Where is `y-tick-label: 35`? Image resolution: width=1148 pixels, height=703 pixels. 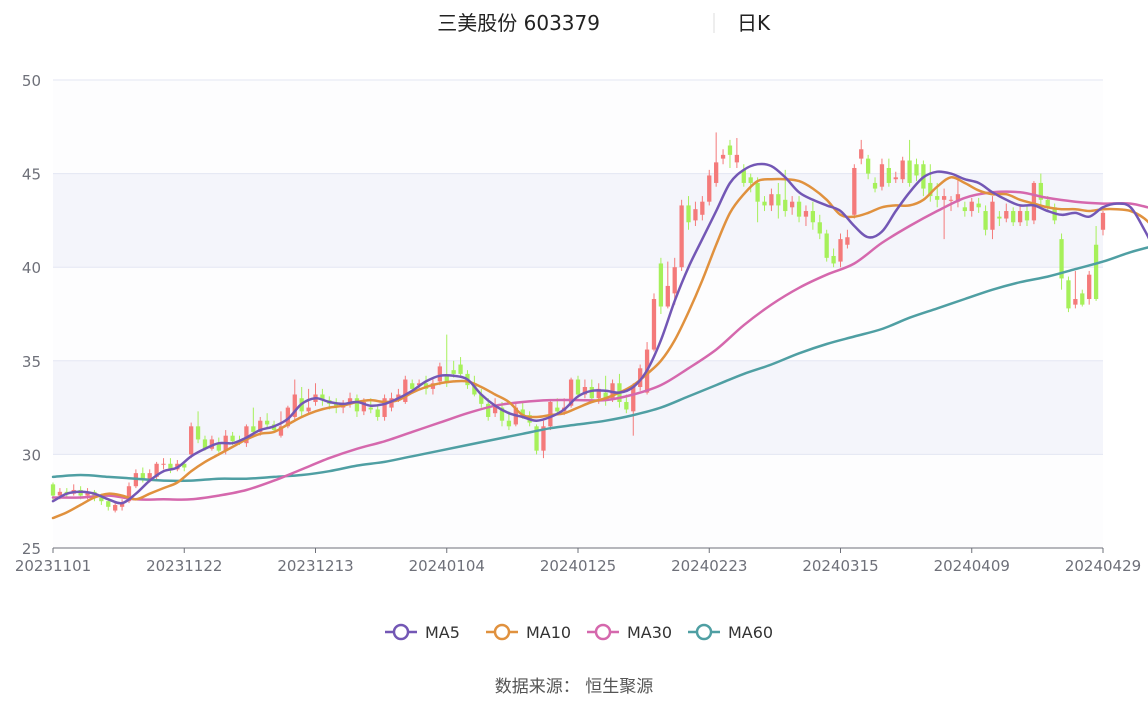
y-tick-label: 35 is located at coordinates (31, 362).